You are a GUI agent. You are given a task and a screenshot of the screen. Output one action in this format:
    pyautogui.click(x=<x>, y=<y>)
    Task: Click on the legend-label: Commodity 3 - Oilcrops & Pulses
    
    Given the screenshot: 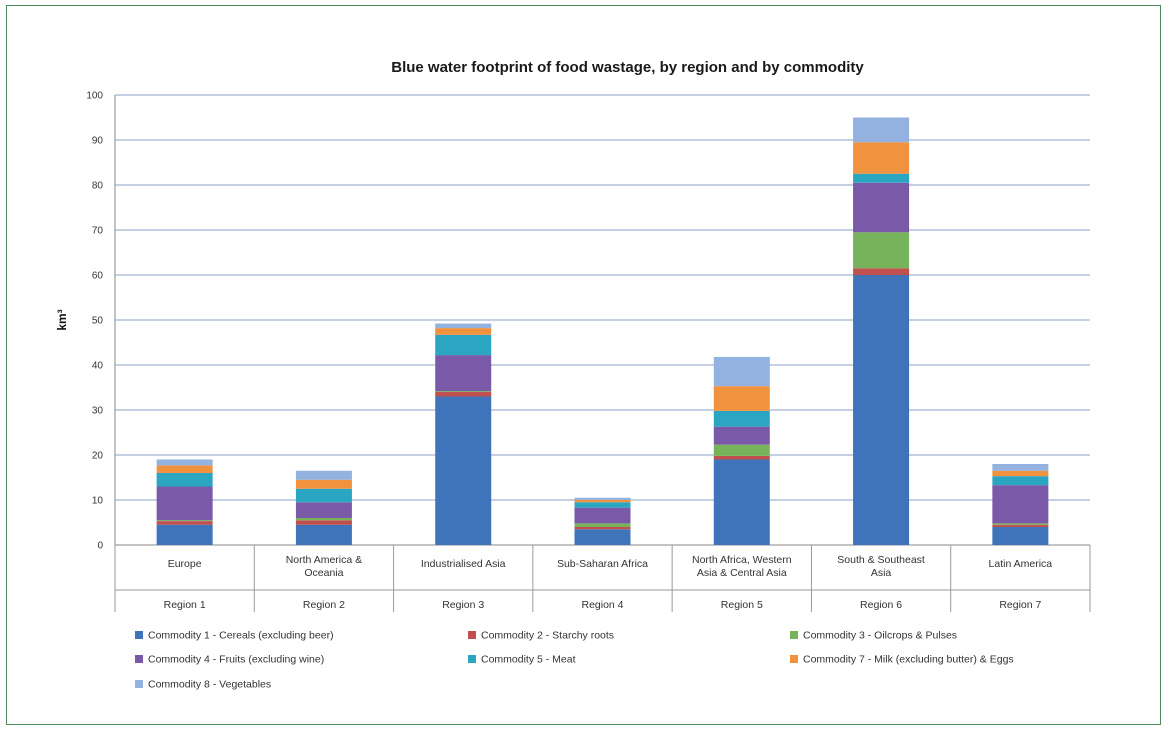 What is the action you would take?
    pyautogui.click(x=880, y=636)
    